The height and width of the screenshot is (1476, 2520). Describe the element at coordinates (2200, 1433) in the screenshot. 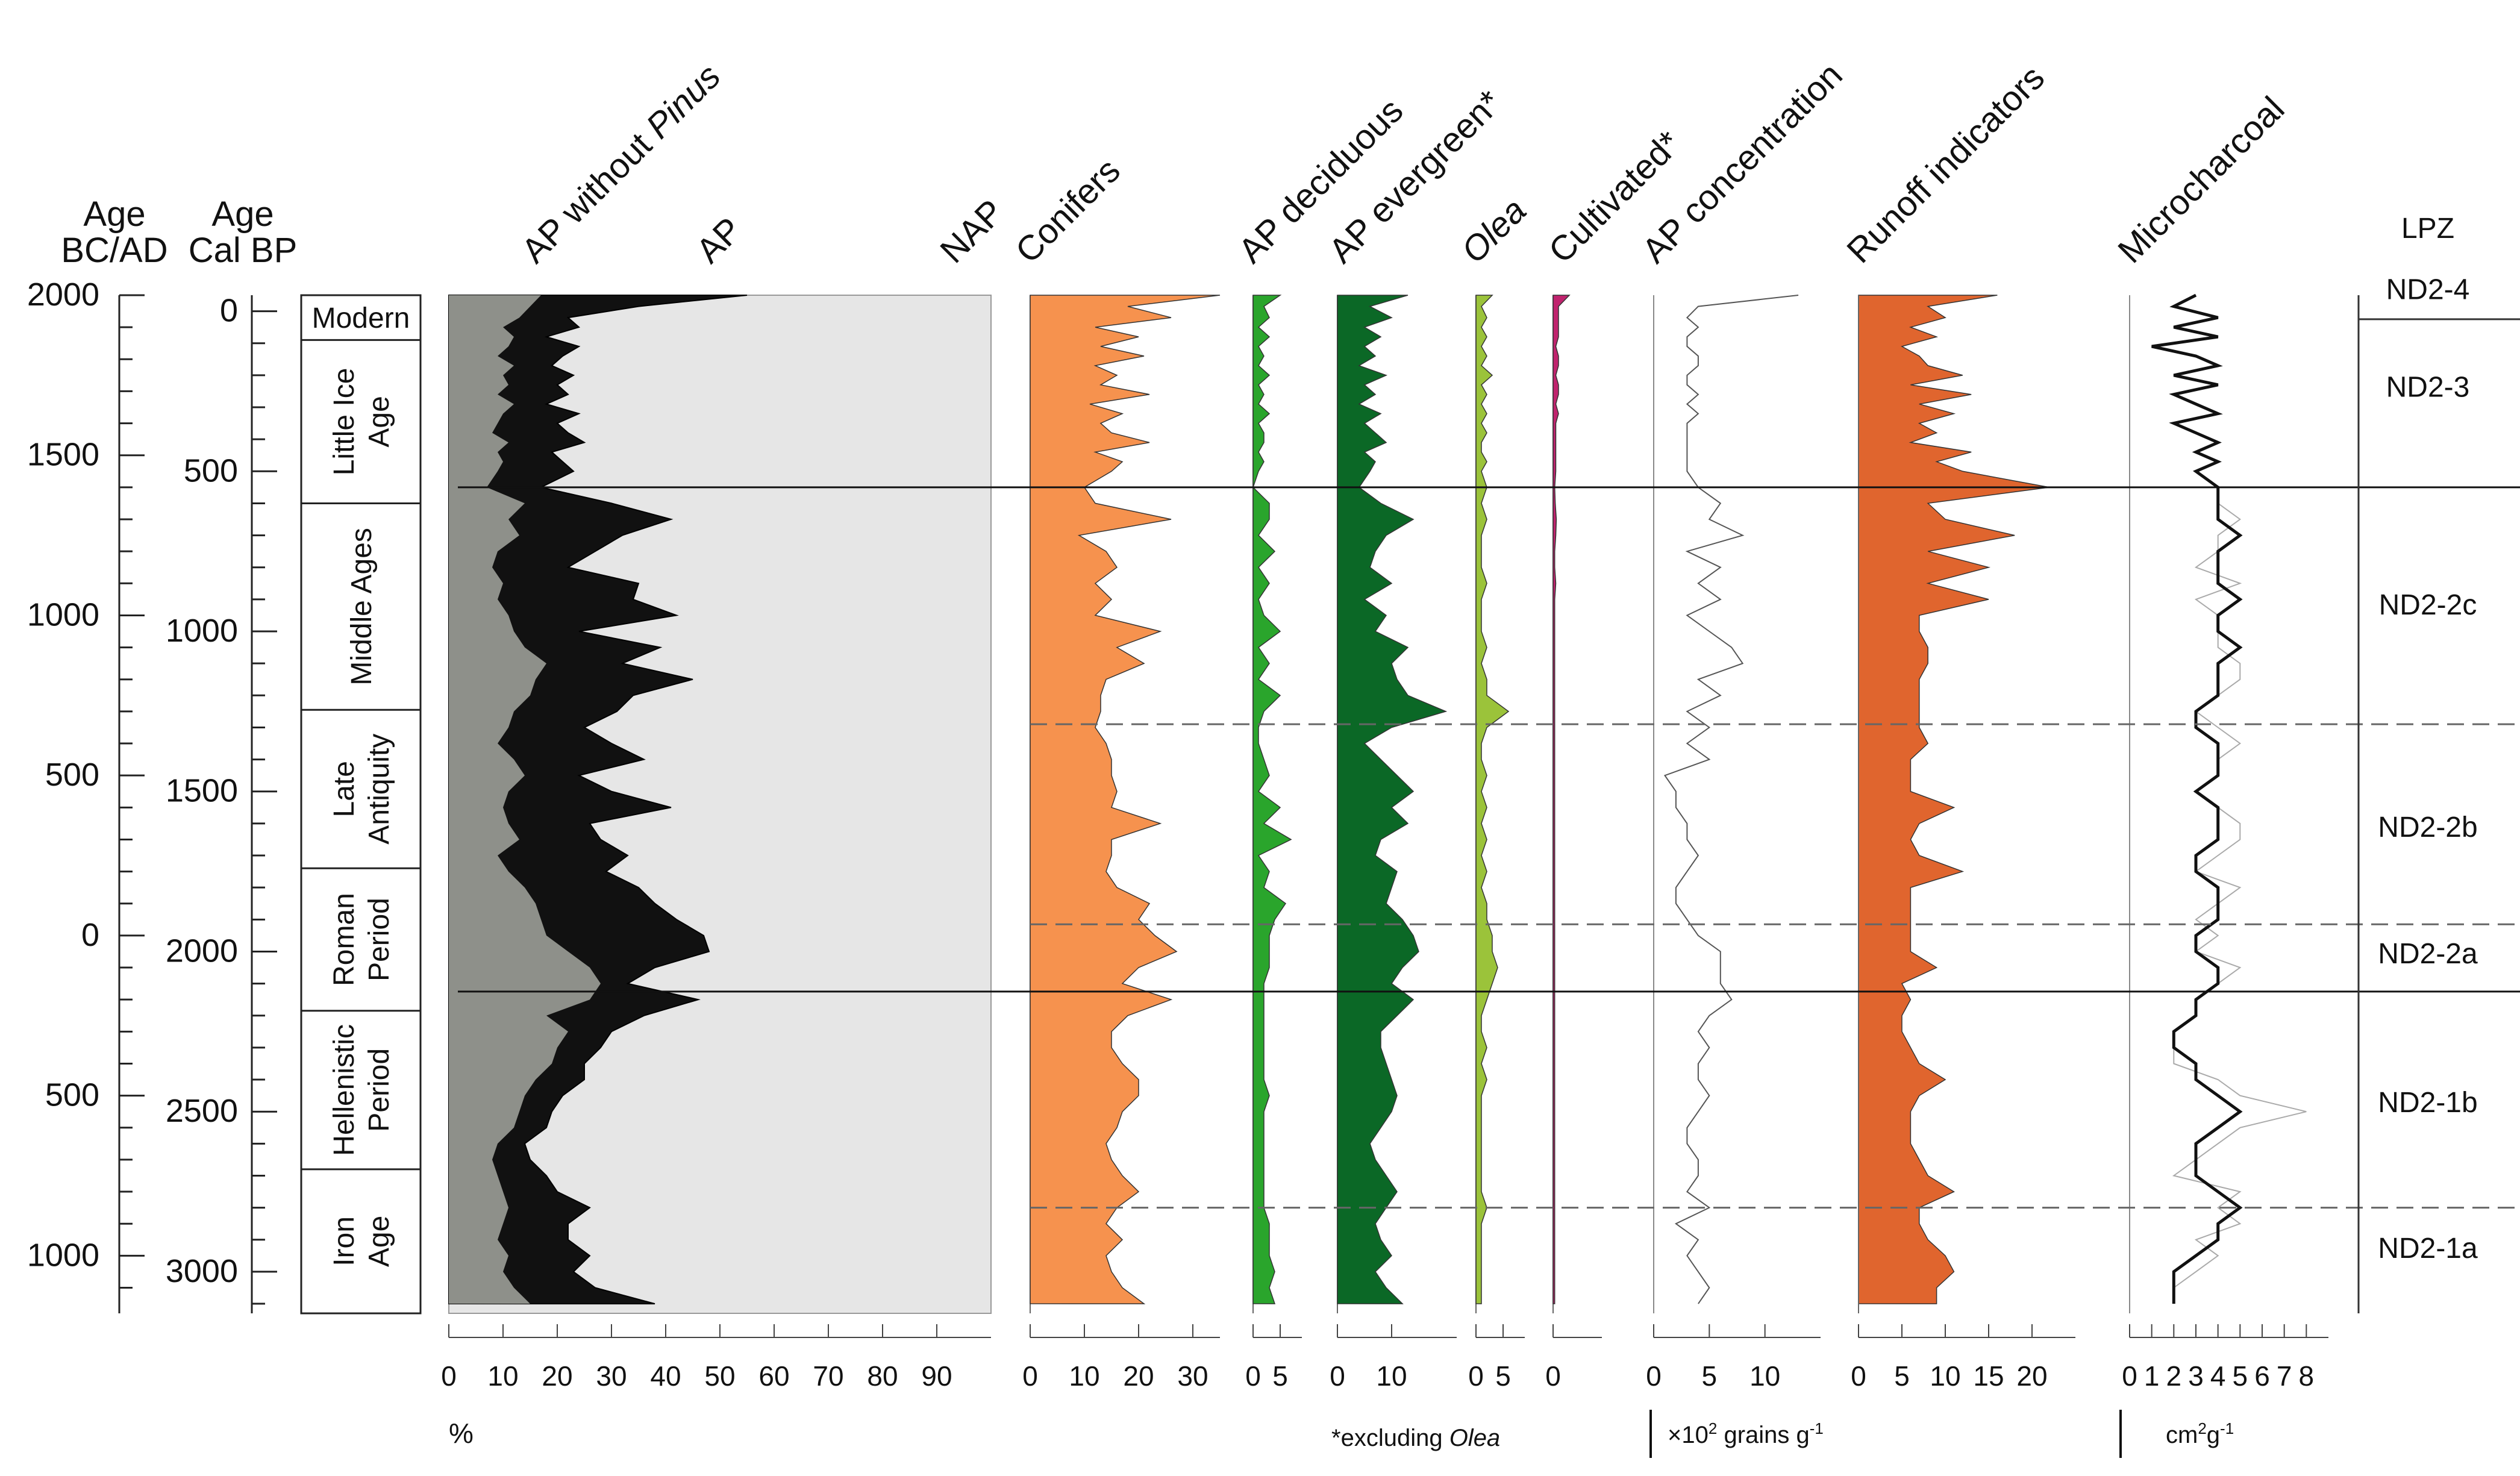

I see `microcharcoal-unit-label: cm2g-1` at that location.